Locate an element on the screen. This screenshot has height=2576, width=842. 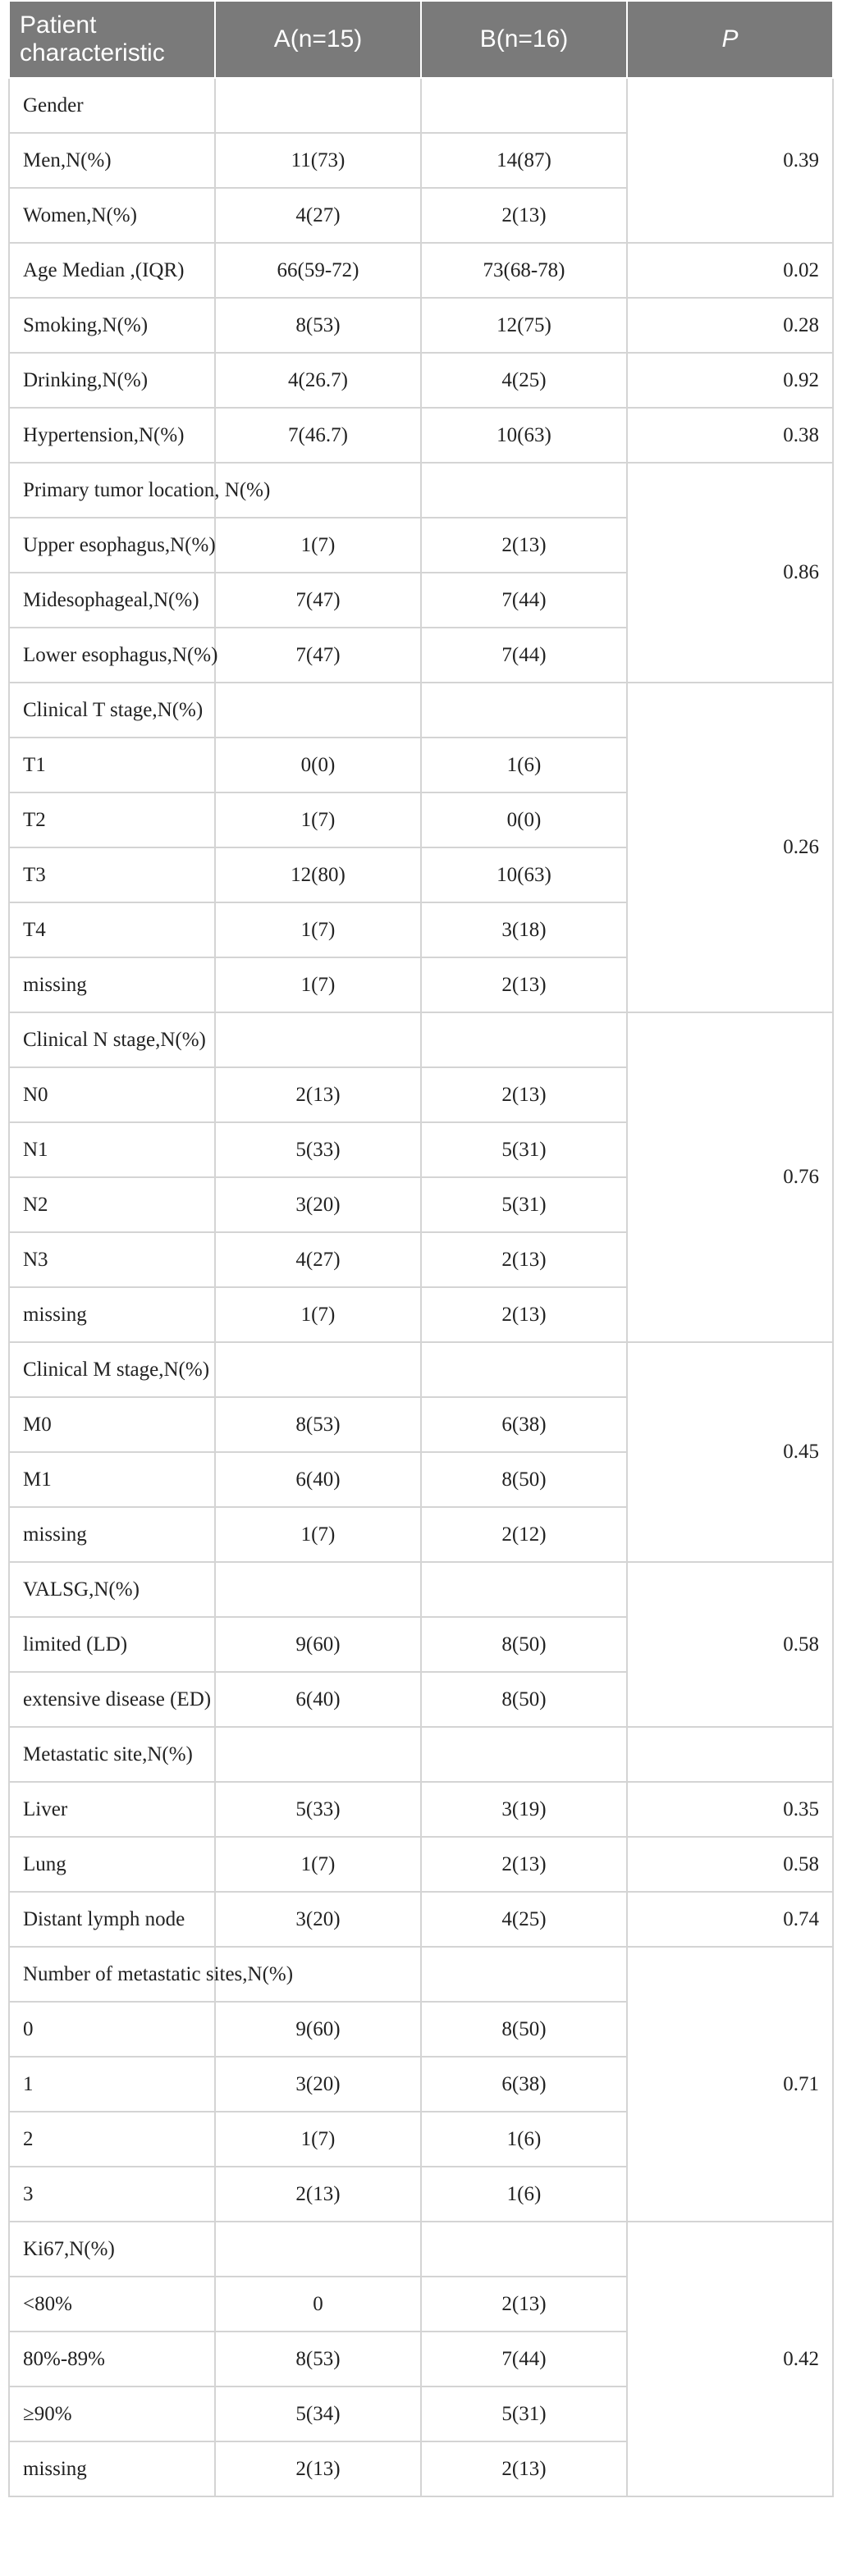
table-row: 80%-89% 8(53) 7(44) is located at coordinates (421, 2359).